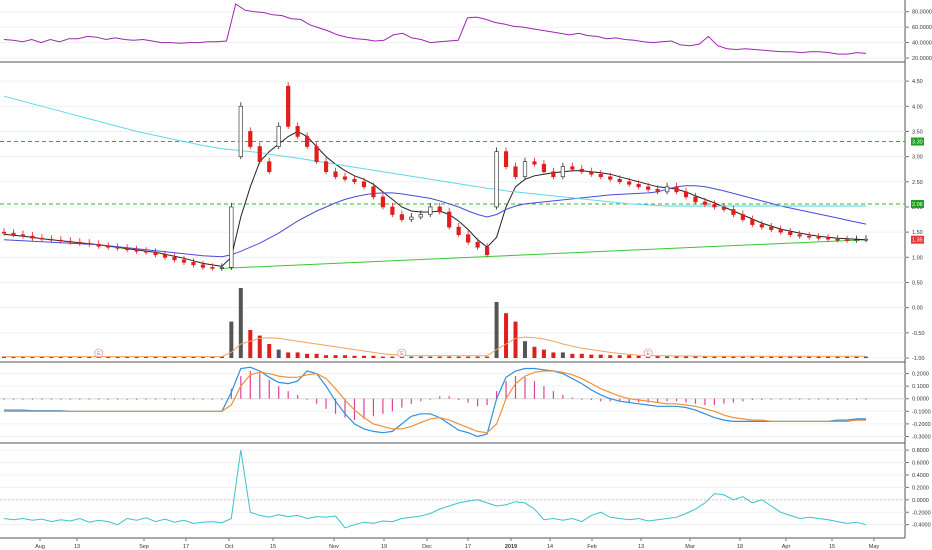 This screenshot has width=932, height=550. I want to click on x-axis-tick-label: Nov, so click(334, 547).